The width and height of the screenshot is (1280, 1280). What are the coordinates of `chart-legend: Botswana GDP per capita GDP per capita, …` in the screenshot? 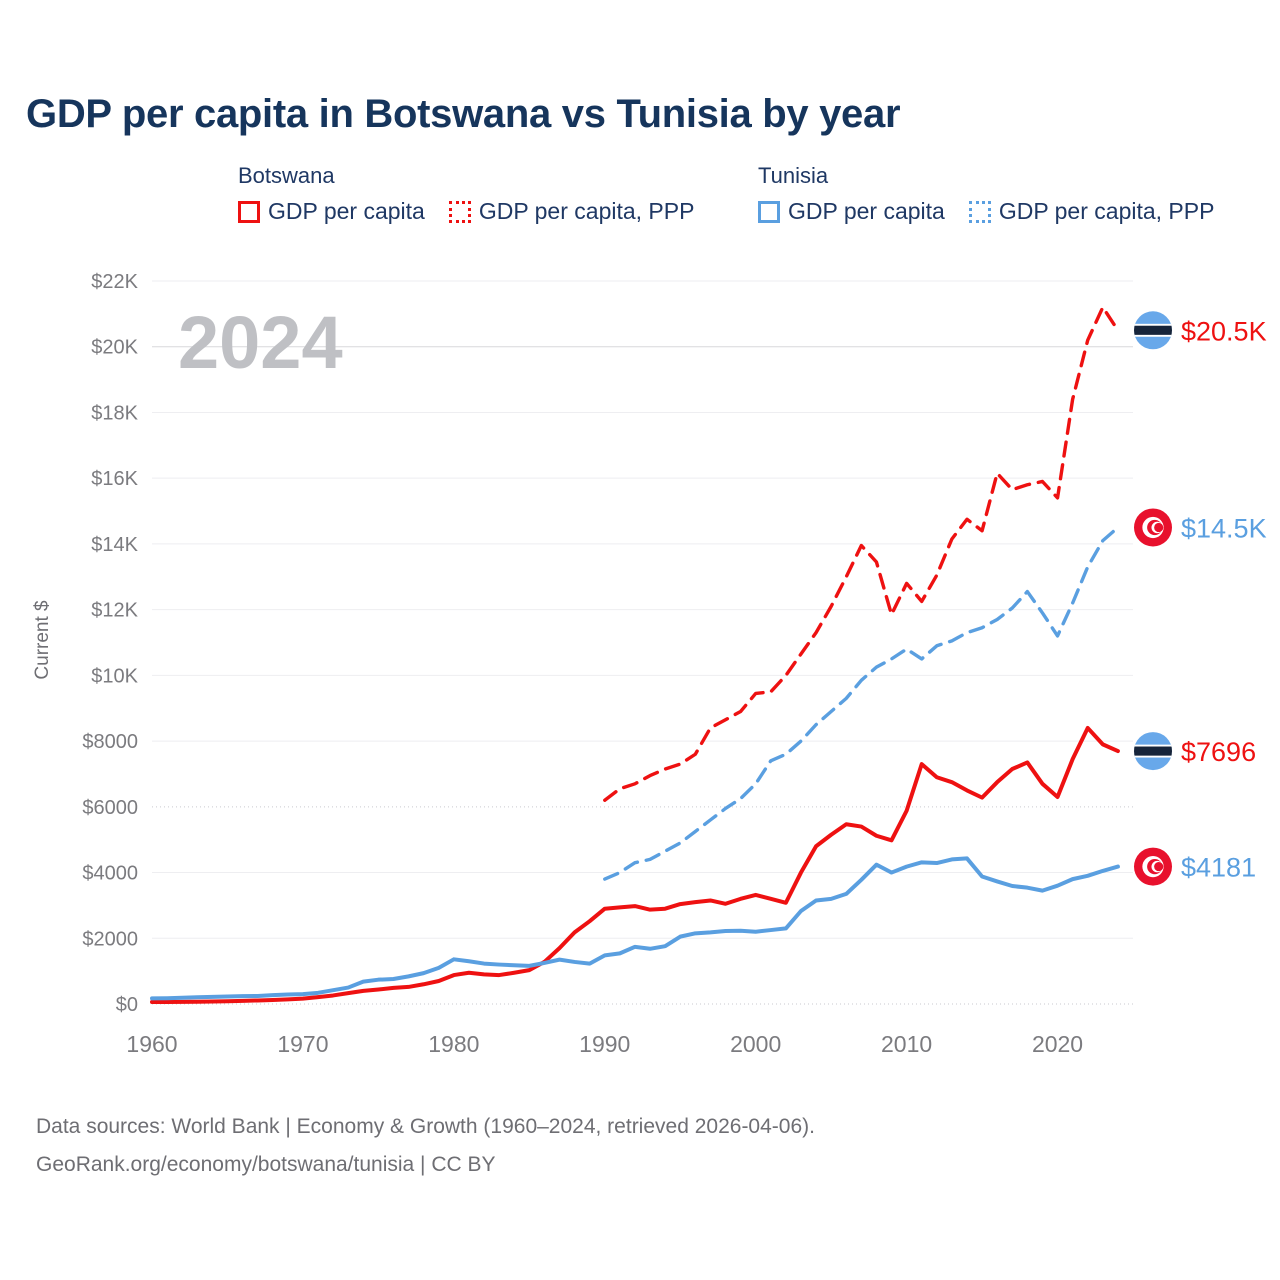 It's located at (753, 194).